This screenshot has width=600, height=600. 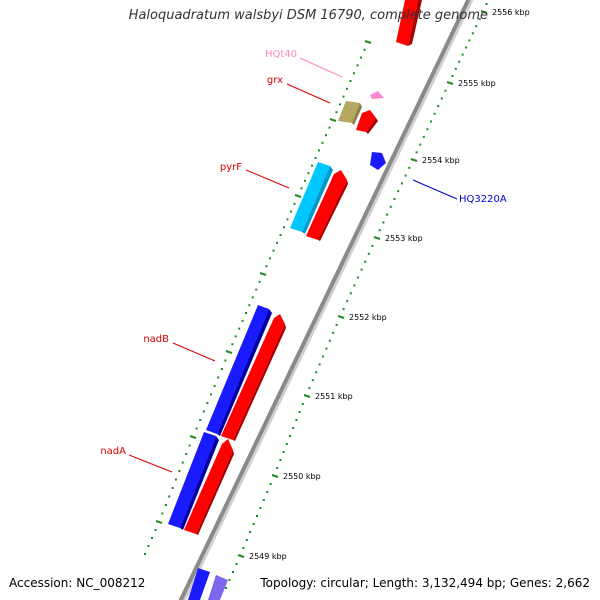 I want to click on gene-label: grx, so click(x=275, y=80).